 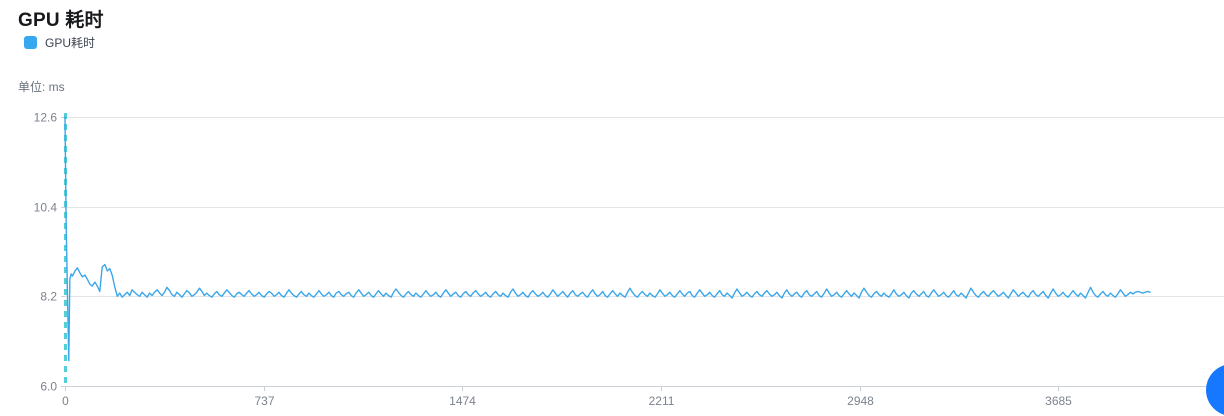 I want to click on legend-color-swatch-icon, so click(x=30, y=42).